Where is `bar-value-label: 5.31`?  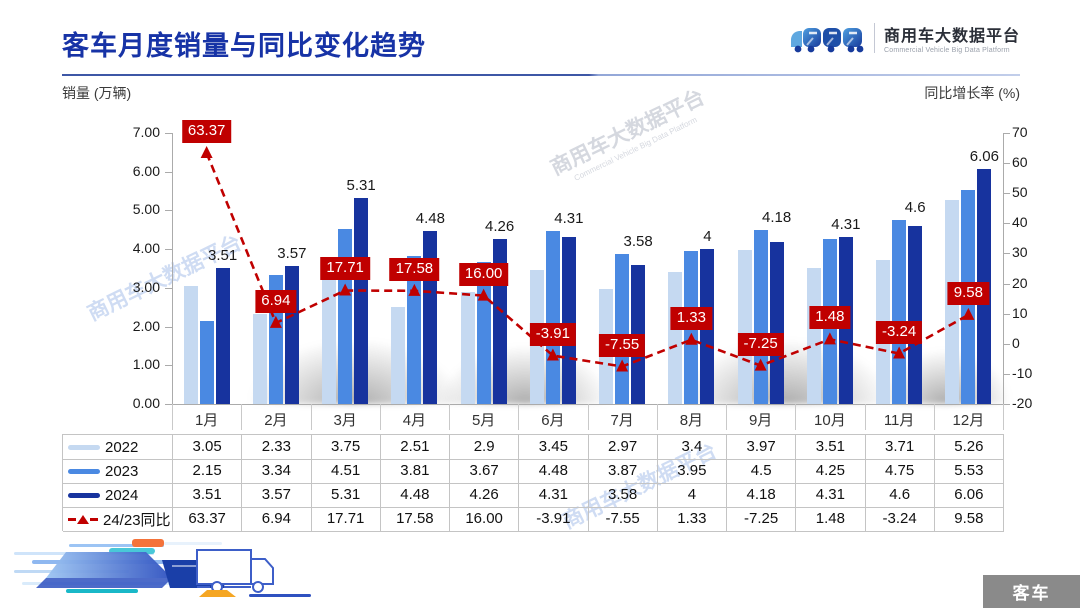
bar-value-label: 5.31 is located at coordinates (361, 186).